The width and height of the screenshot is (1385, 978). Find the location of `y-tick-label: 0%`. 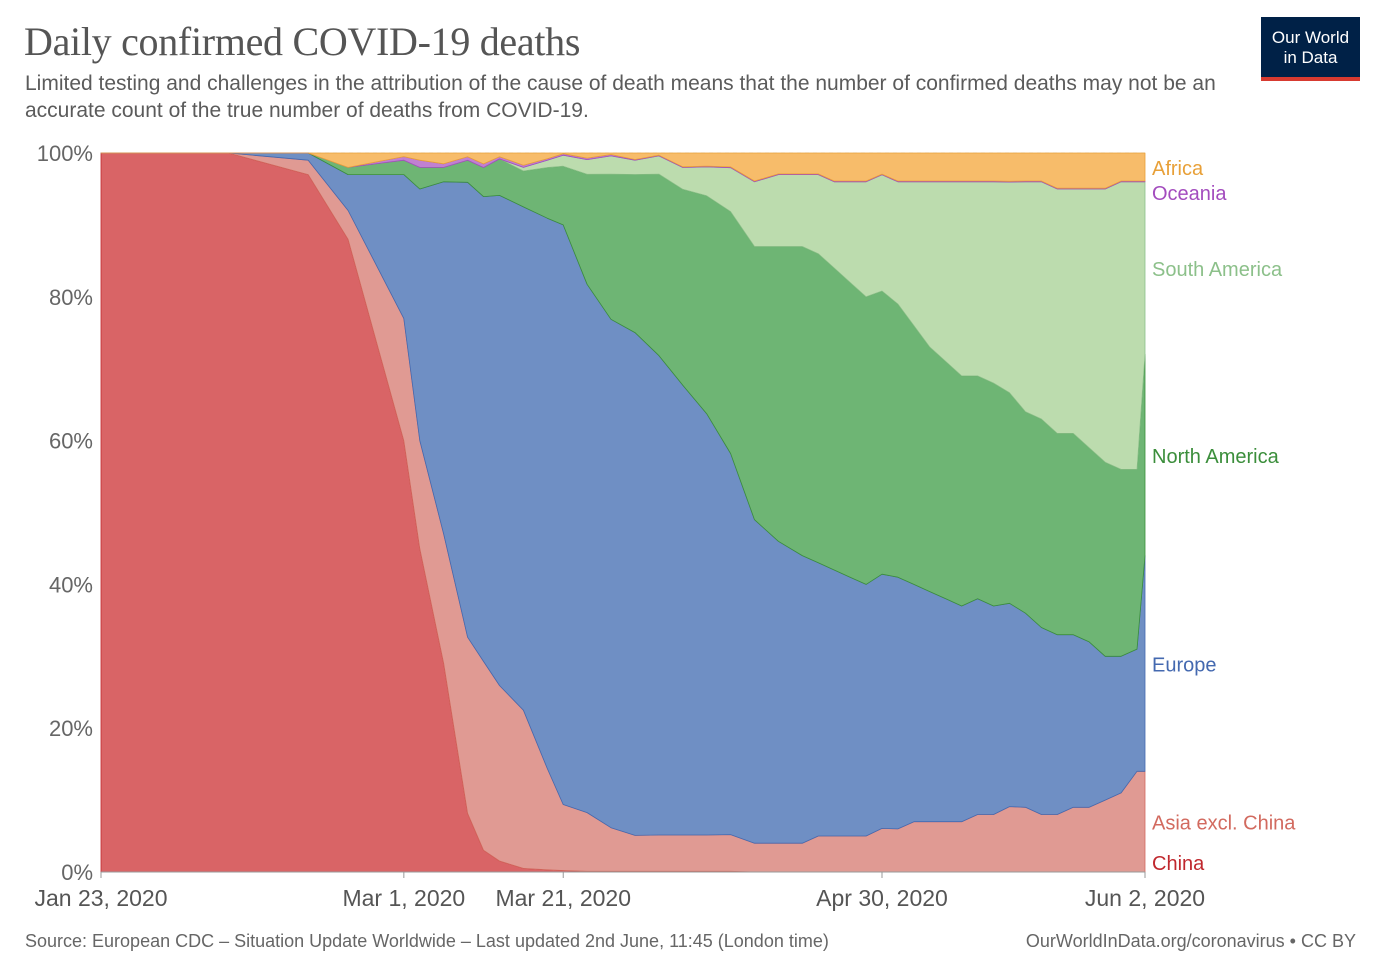

y-tick-label: 0% is located at coordinates (77, 872).